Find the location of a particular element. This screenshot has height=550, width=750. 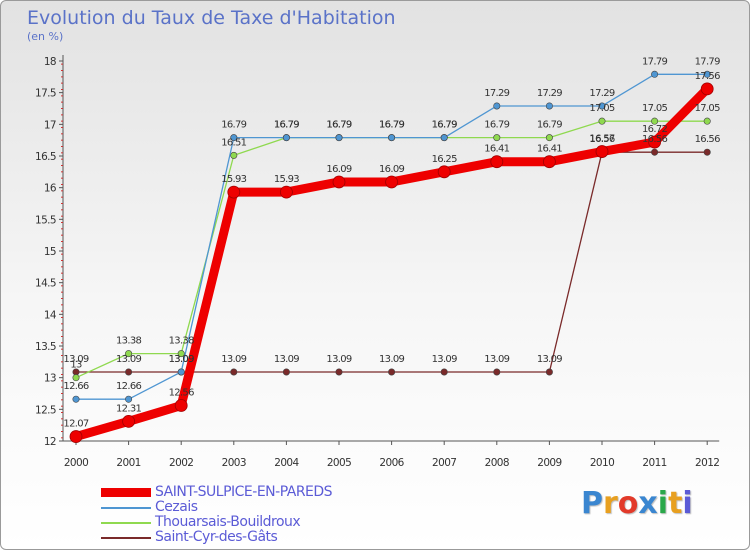

legend-label: Thouarsais-Bouildroux is located at coordinates (228, 522).